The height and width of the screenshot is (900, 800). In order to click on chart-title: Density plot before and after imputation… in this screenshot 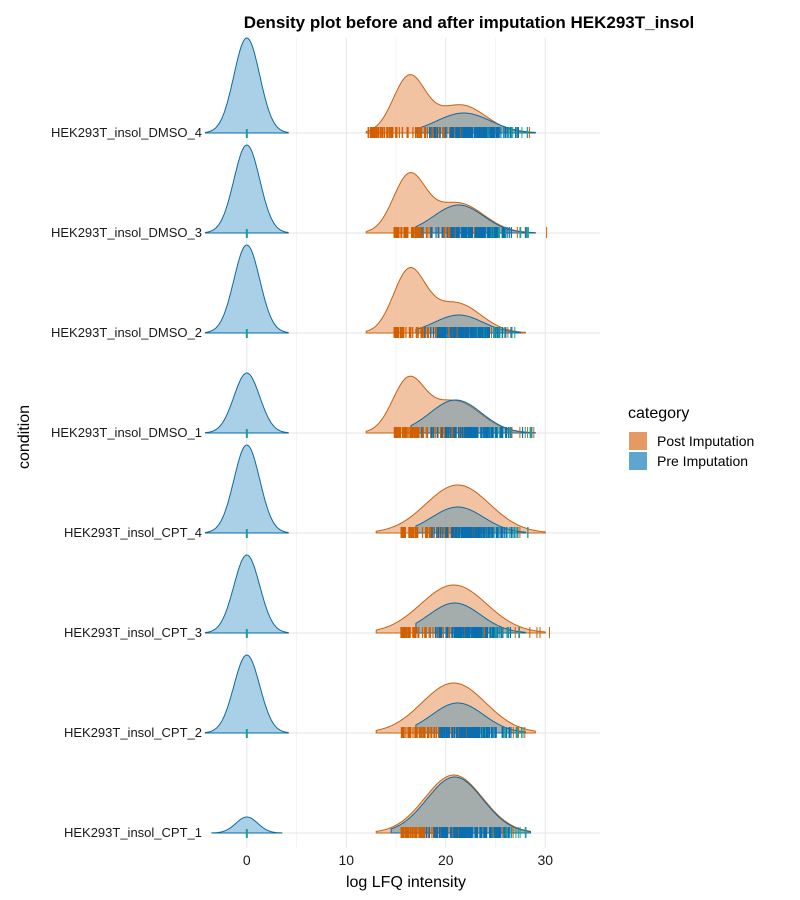, I will do `click(469, 22)`.